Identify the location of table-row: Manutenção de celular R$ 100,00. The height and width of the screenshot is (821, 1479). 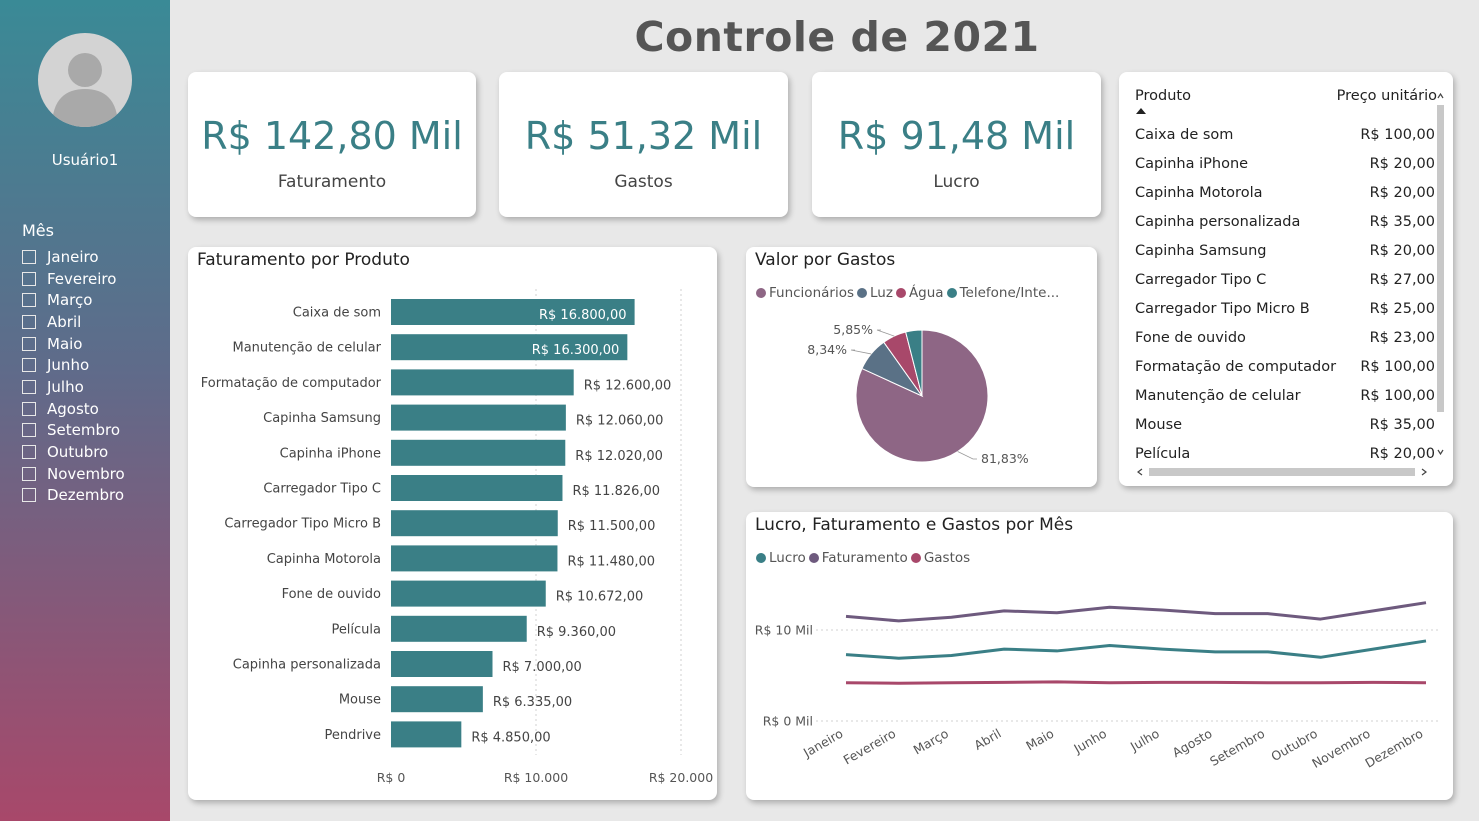
(1285, 402).